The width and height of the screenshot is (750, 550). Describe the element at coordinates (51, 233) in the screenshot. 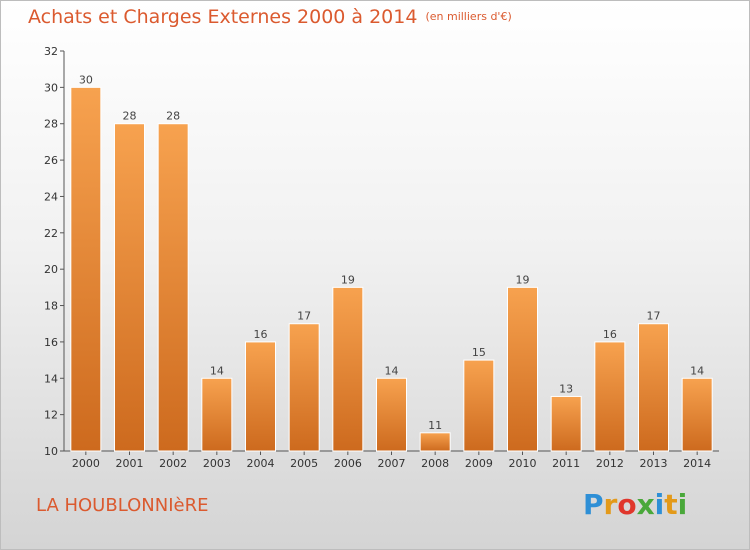

I see `y-tick-label: 22` at that location.